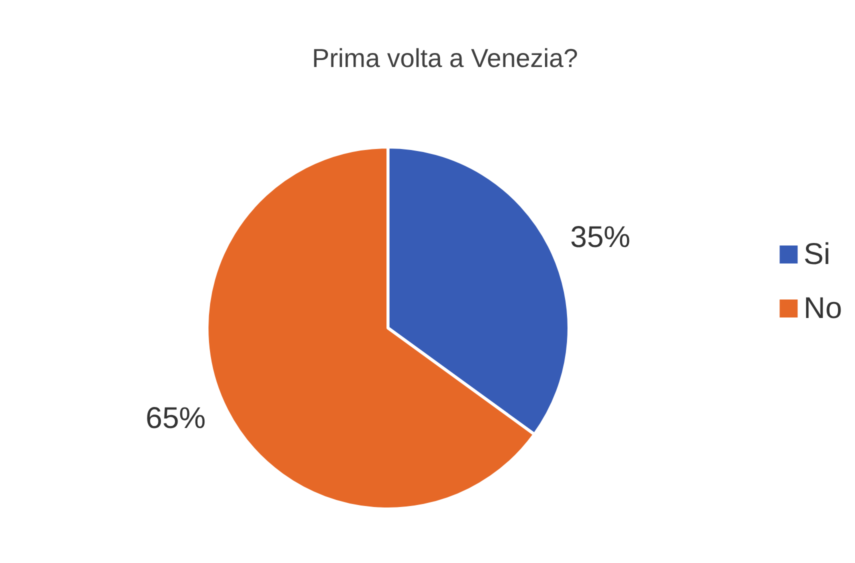  I want to click on legend-label: No, so click(823, 308).